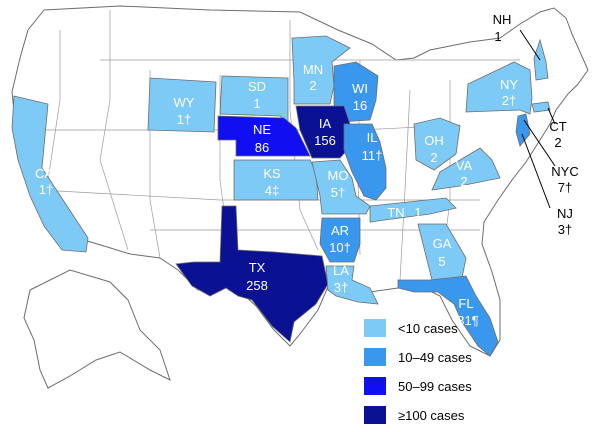 The width and height of the screenshot is (600, 432). I want to click on state-cases-tx: 258, so click(257, 285).